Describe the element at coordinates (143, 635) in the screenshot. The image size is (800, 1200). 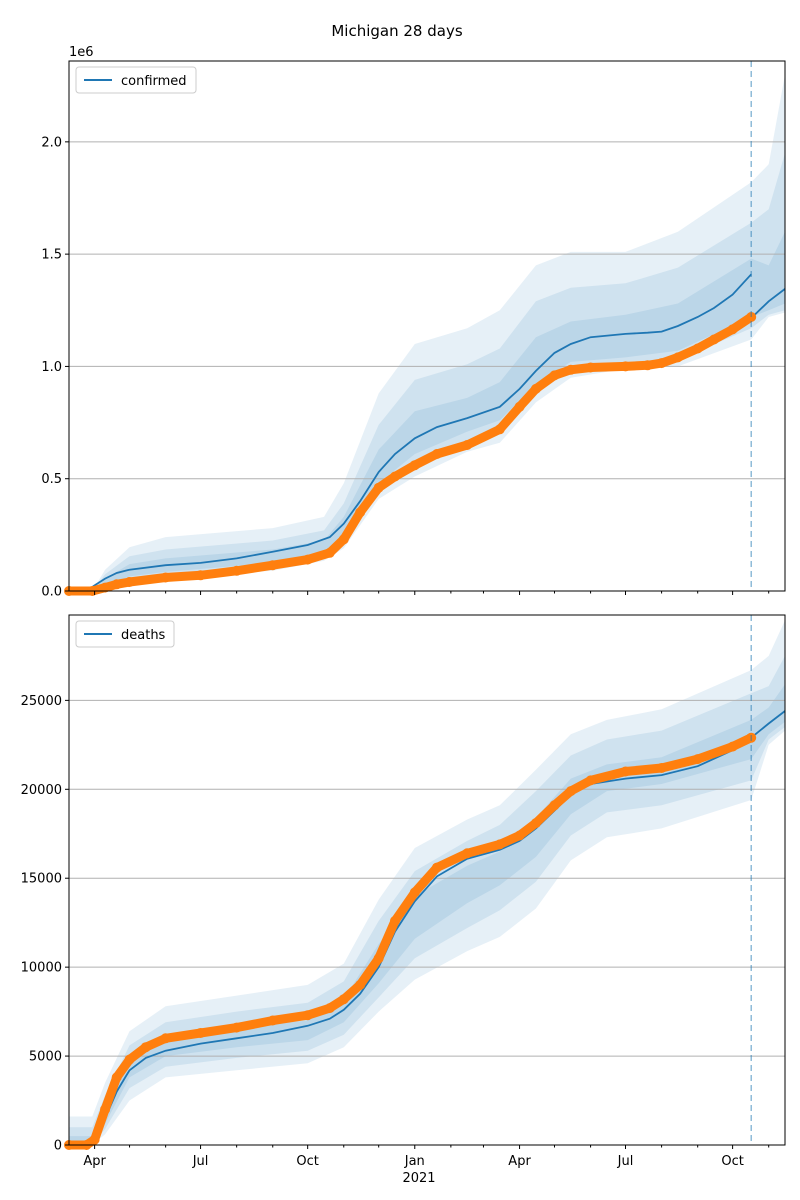
I see `deaths-legend-label: deaths` at that location.